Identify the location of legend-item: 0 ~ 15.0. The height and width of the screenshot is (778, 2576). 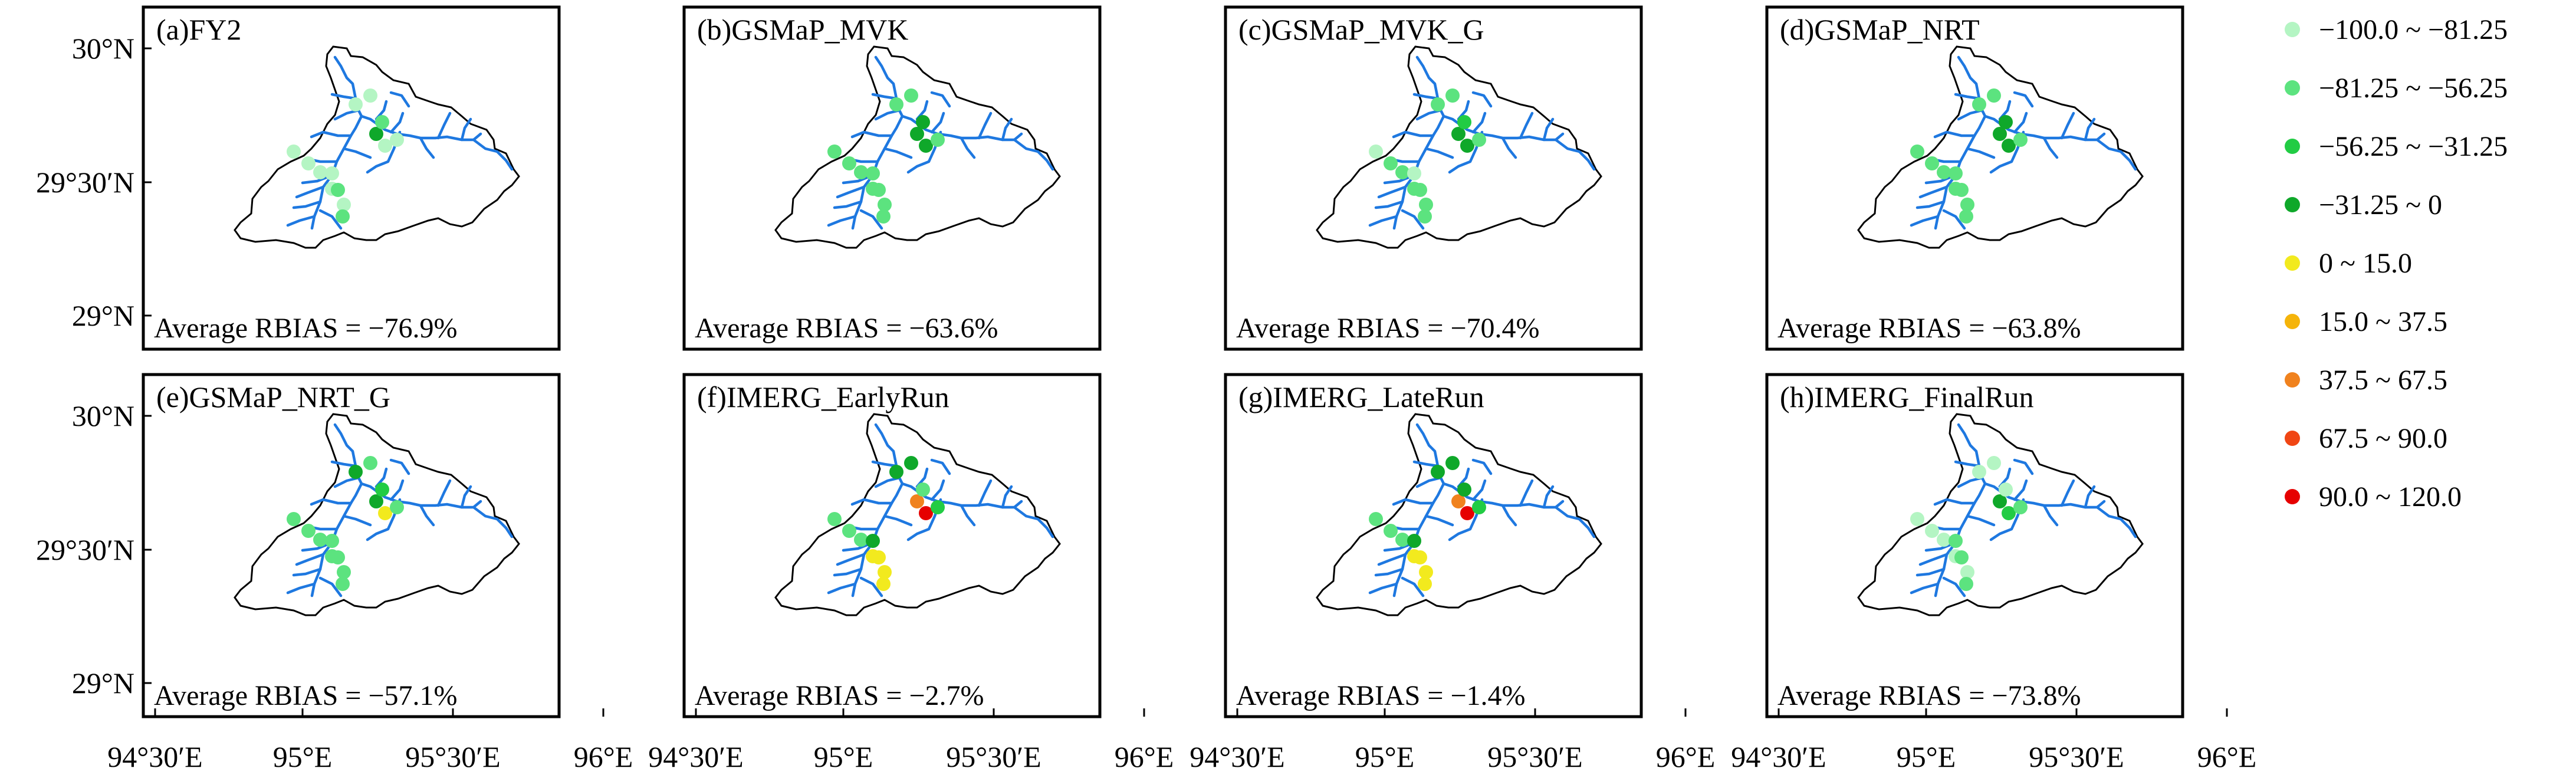
(2344, 263).